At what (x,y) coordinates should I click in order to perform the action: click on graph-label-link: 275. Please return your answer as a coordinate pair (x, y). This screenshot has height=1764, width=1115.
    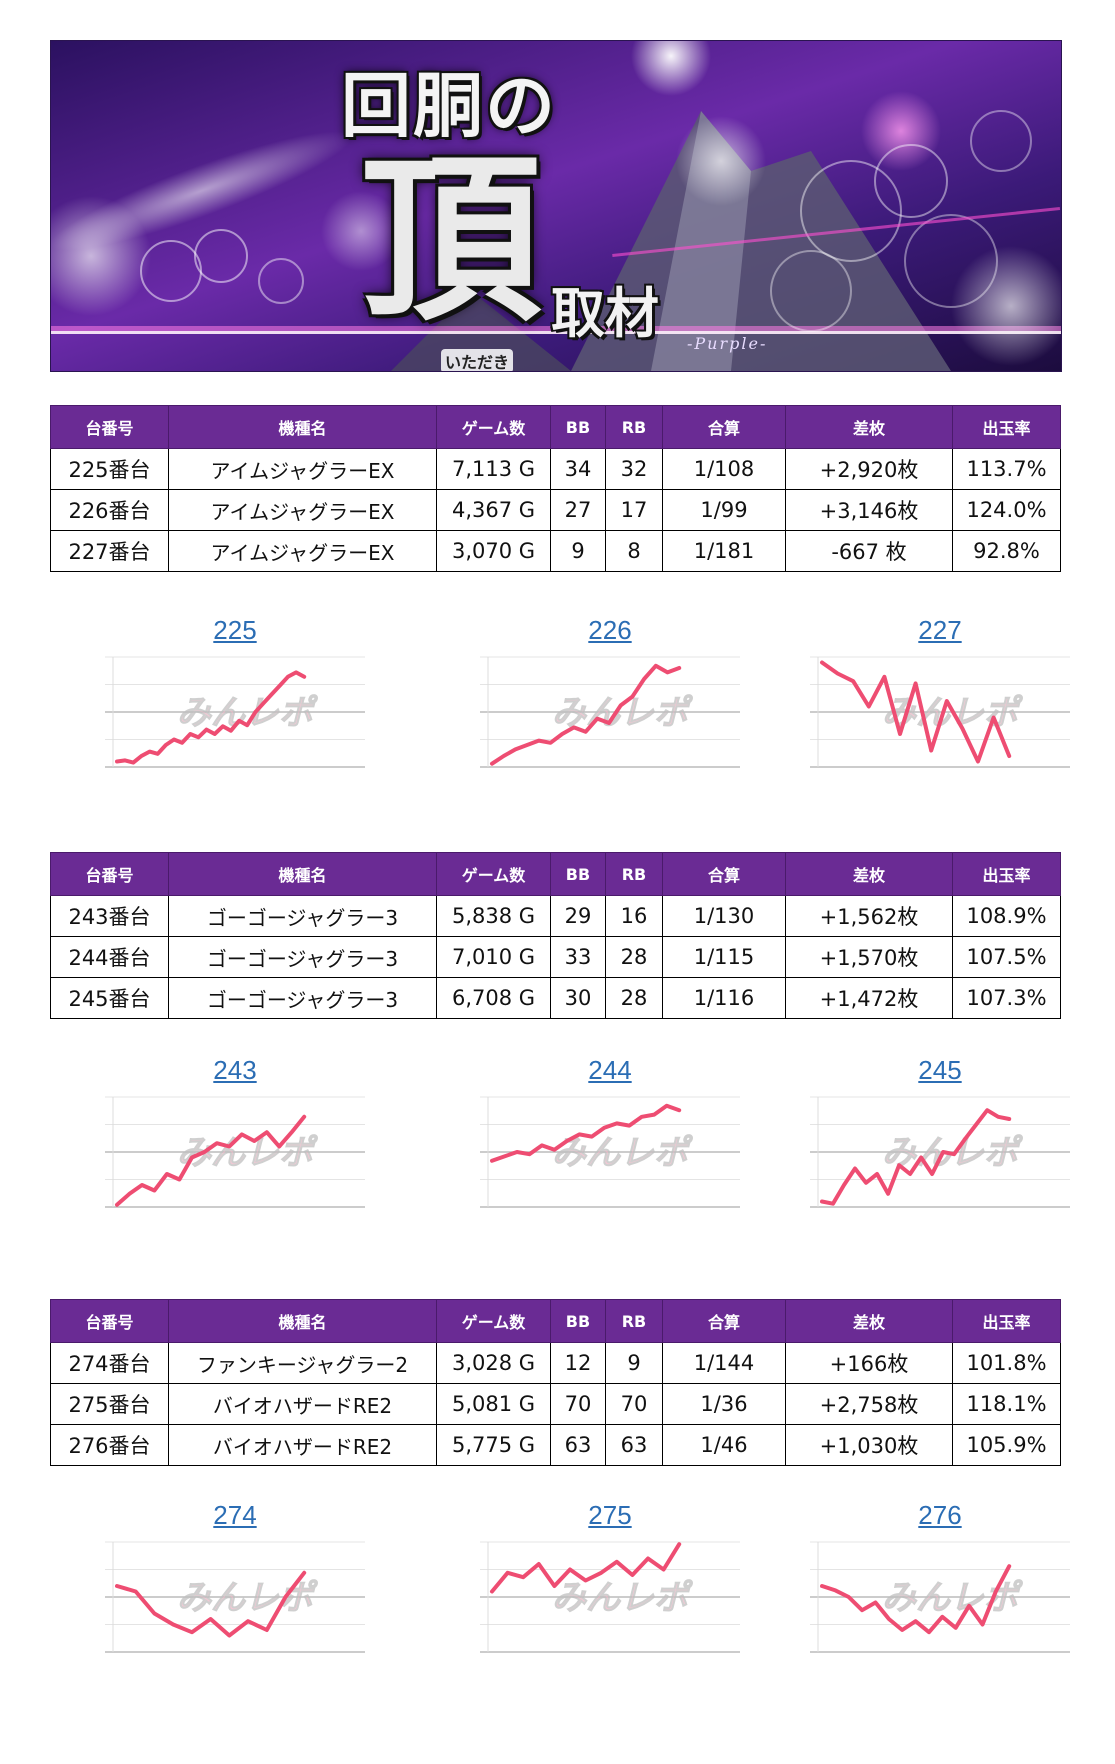
    Looking at the image, I should click on (610, 1515).